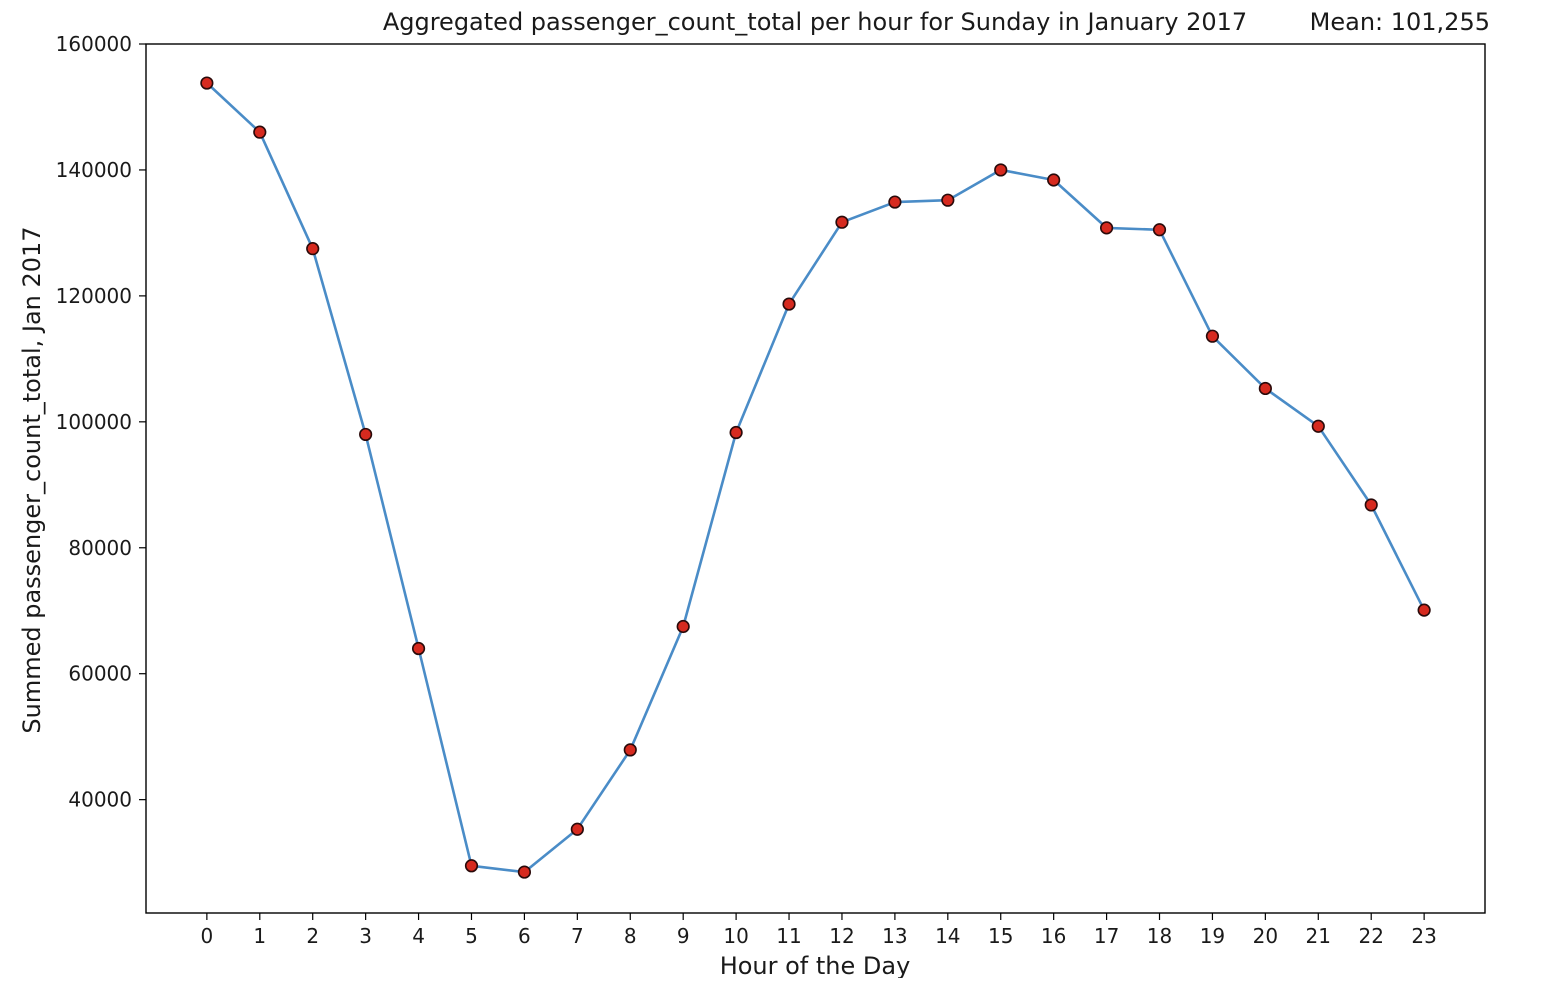 The image size is (1566, 982). Describe the element at coordinates (94, 44) in the screenshot. I see `y-tick-label: 160000` at that location.